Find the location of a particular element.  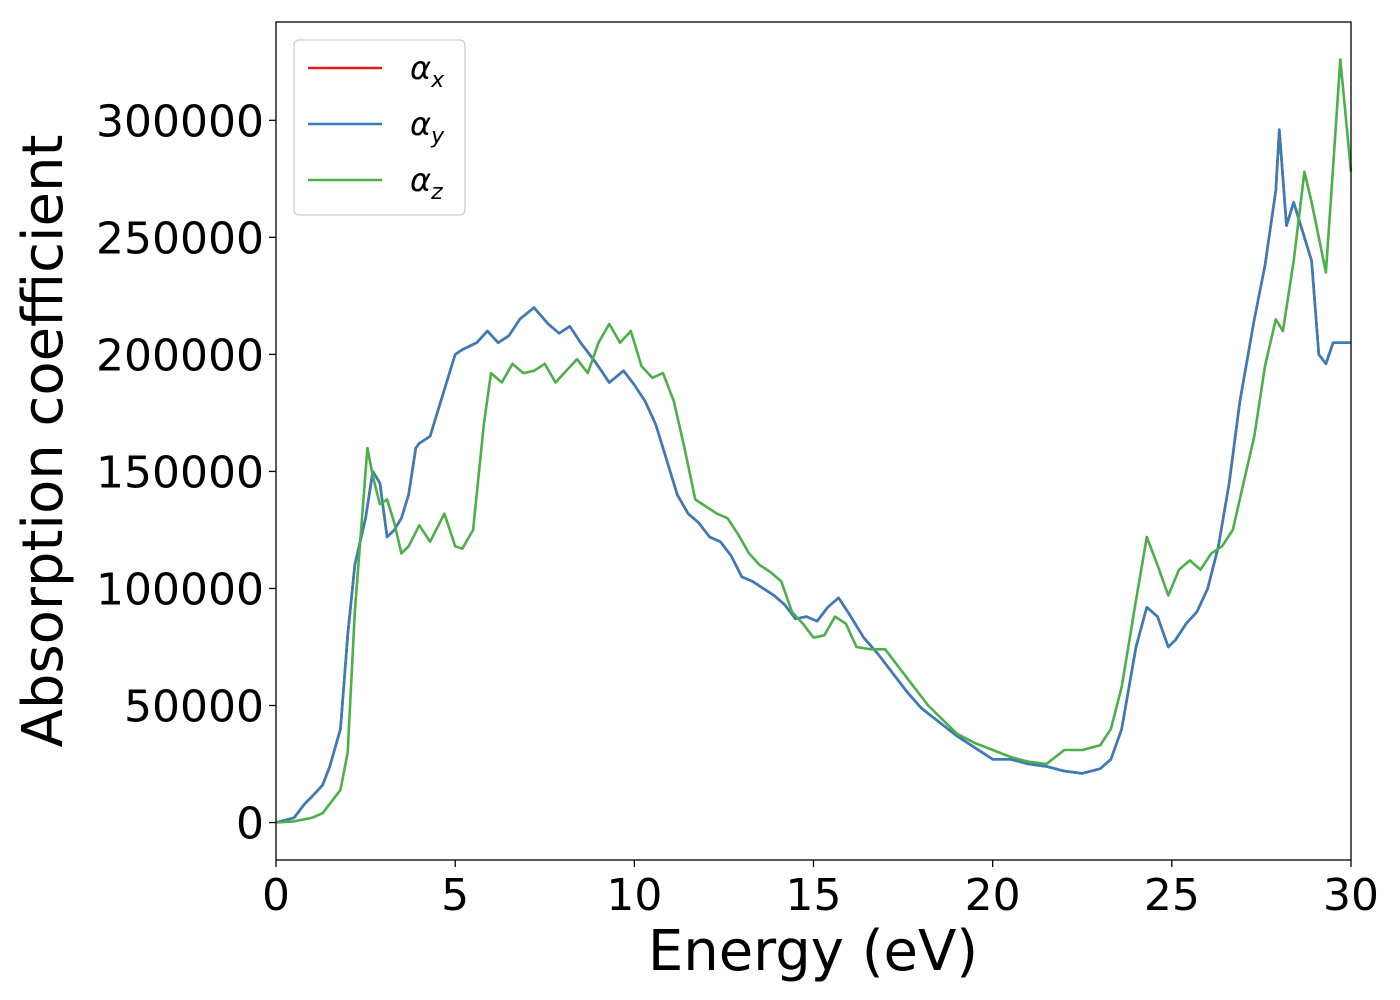

x-tick-label: 10 is located at coordinates (634, 895).